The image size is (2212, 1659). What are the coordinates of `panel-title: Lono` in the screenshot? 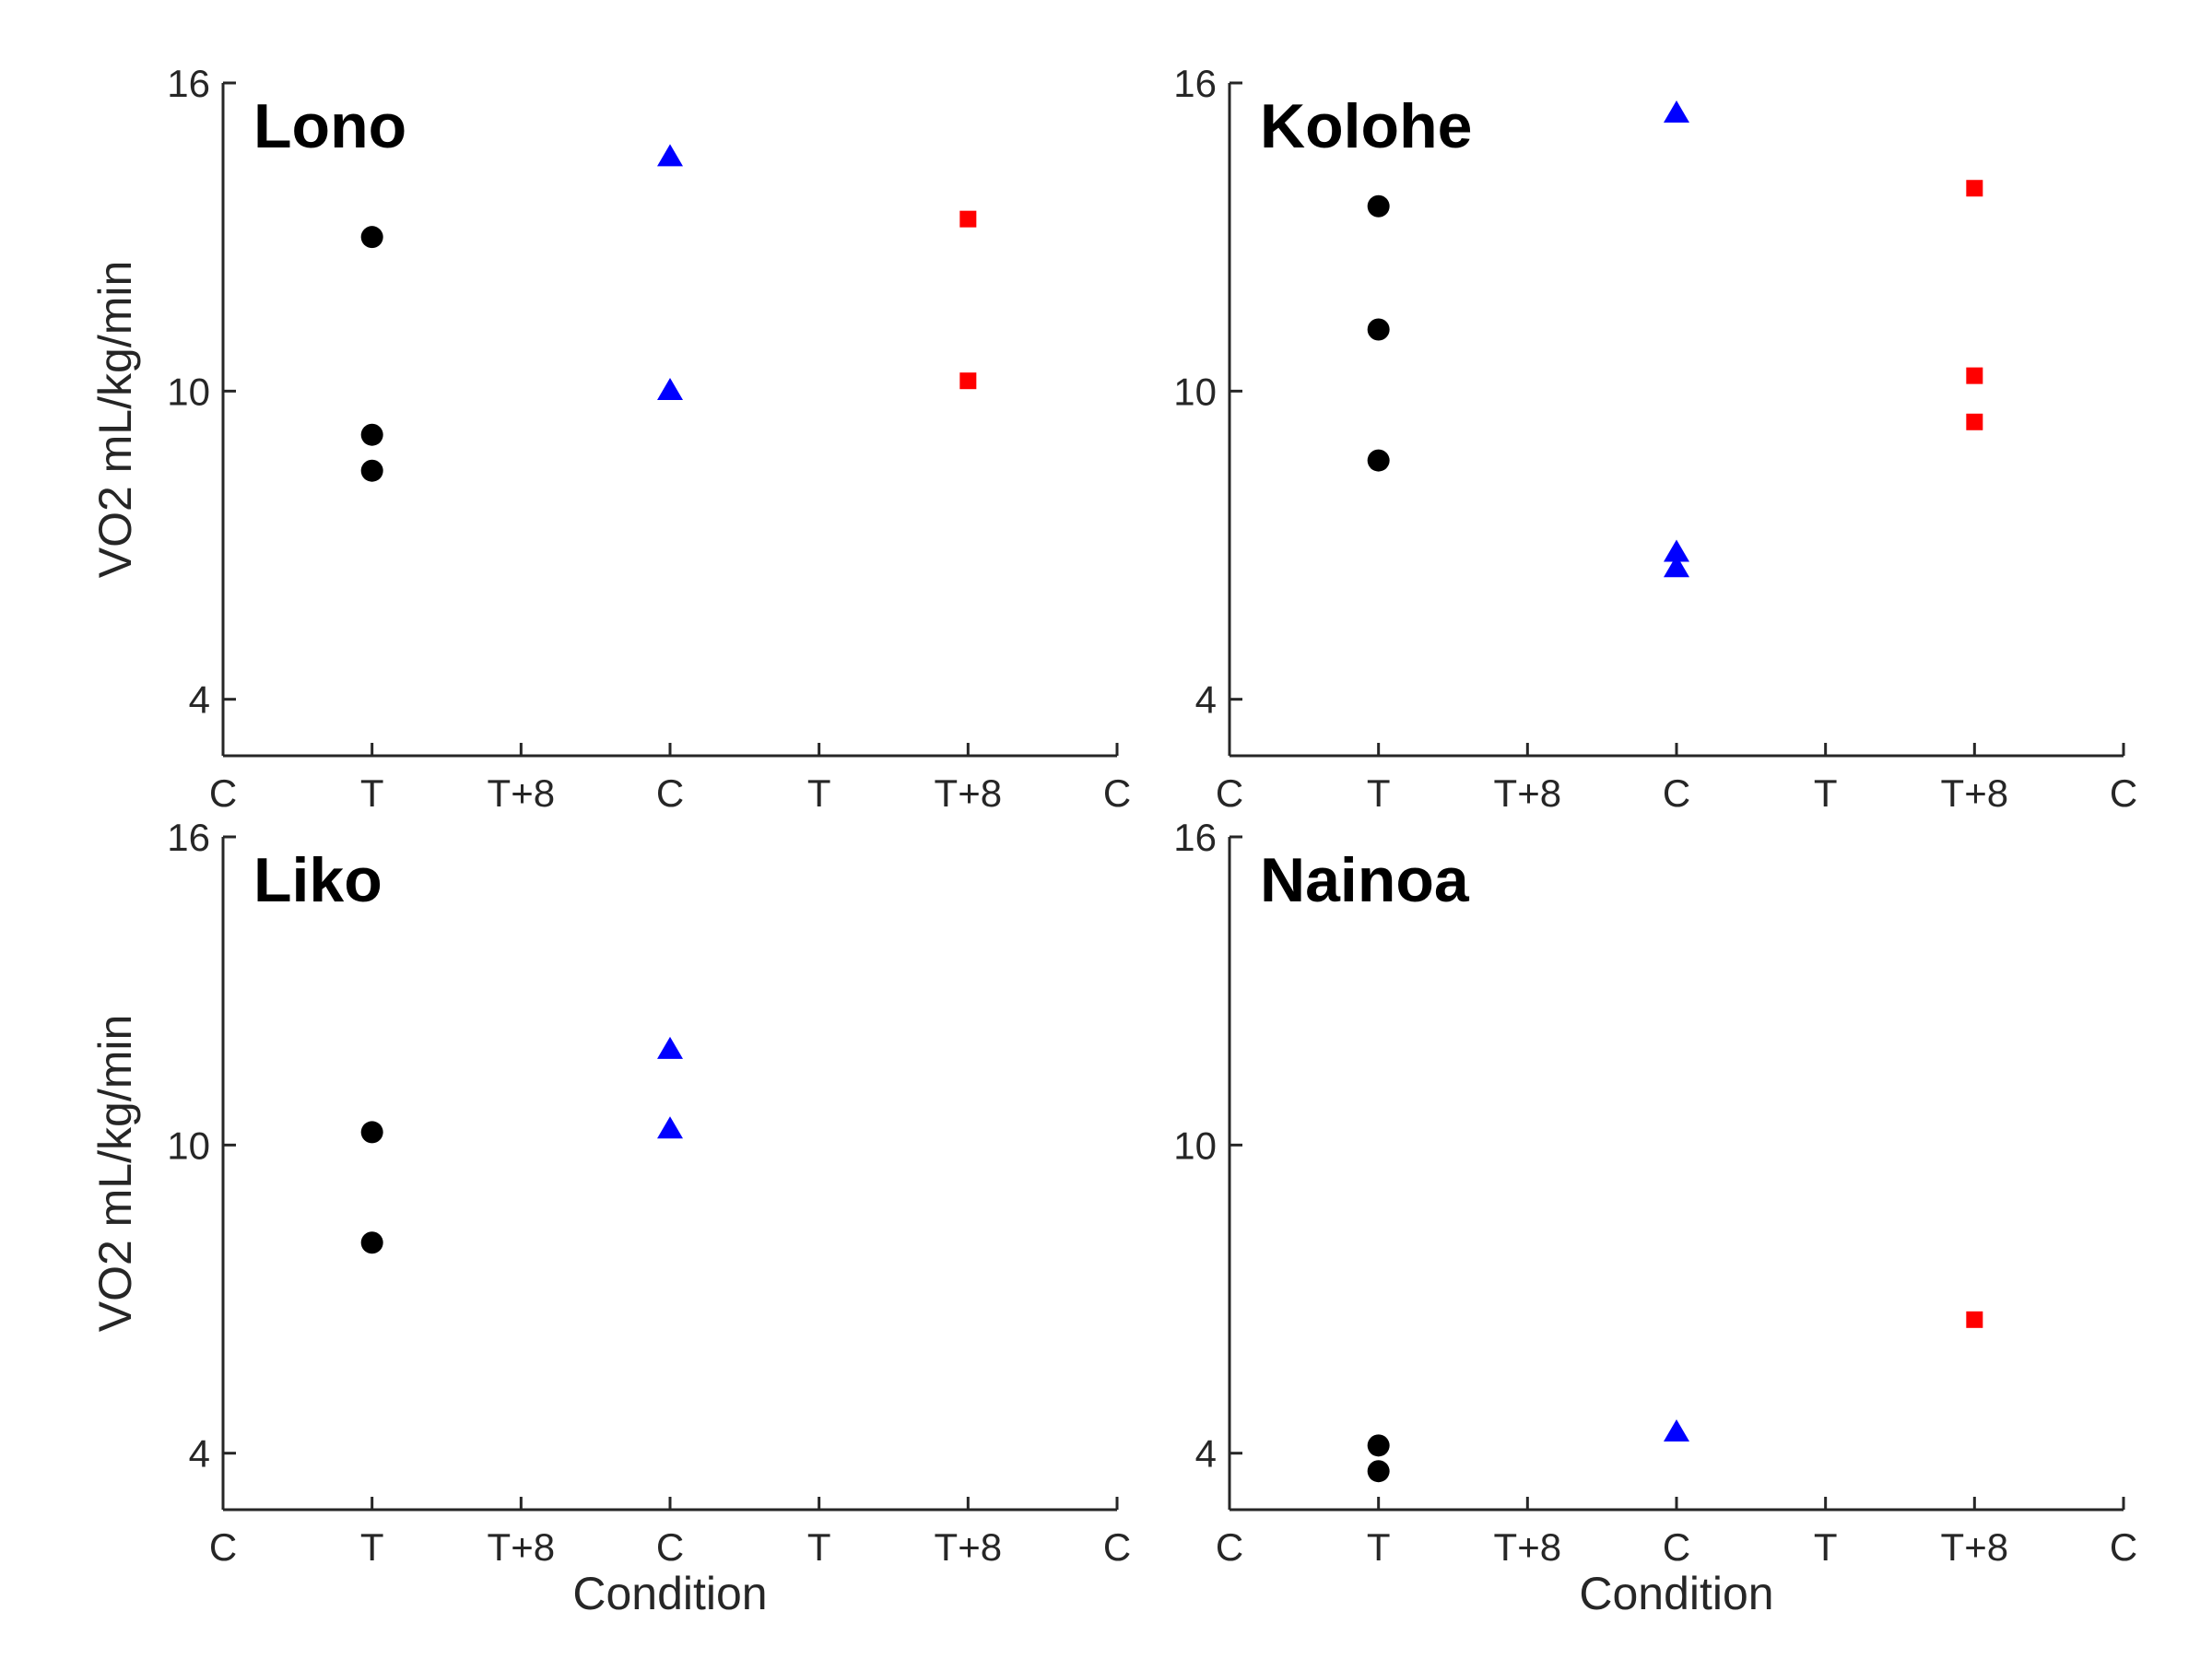 It's located at (329, 126).